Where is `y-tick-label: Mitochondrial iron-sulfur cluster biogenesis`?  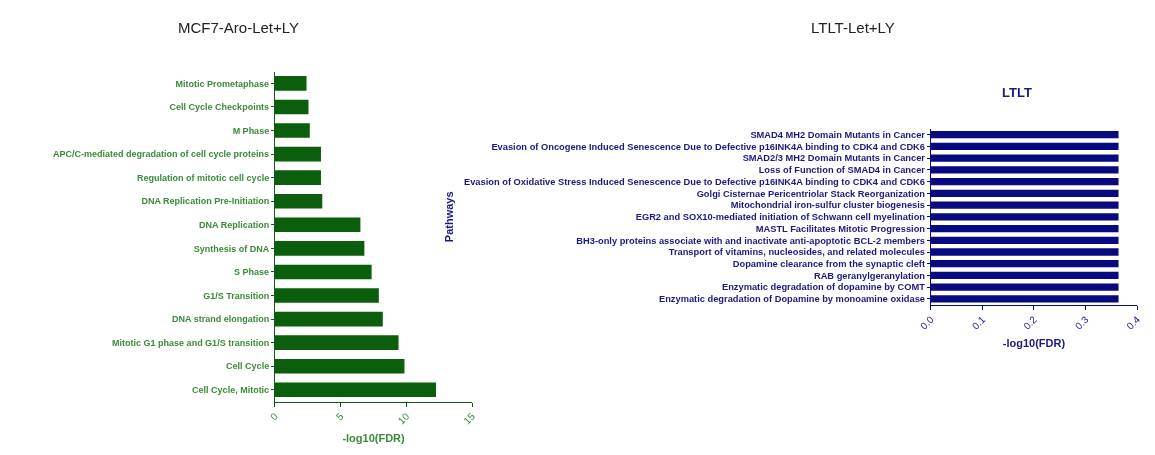 y-tick-label: Mitochondrial iron-sulfur cluster biogenesis is located at coordinates (828, 205).